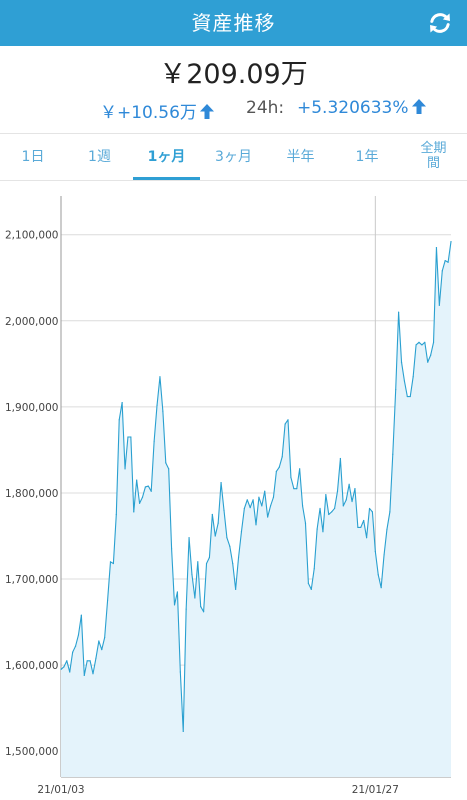  I want to click on y-tick-label: 2,100,000, so click(31, 236).